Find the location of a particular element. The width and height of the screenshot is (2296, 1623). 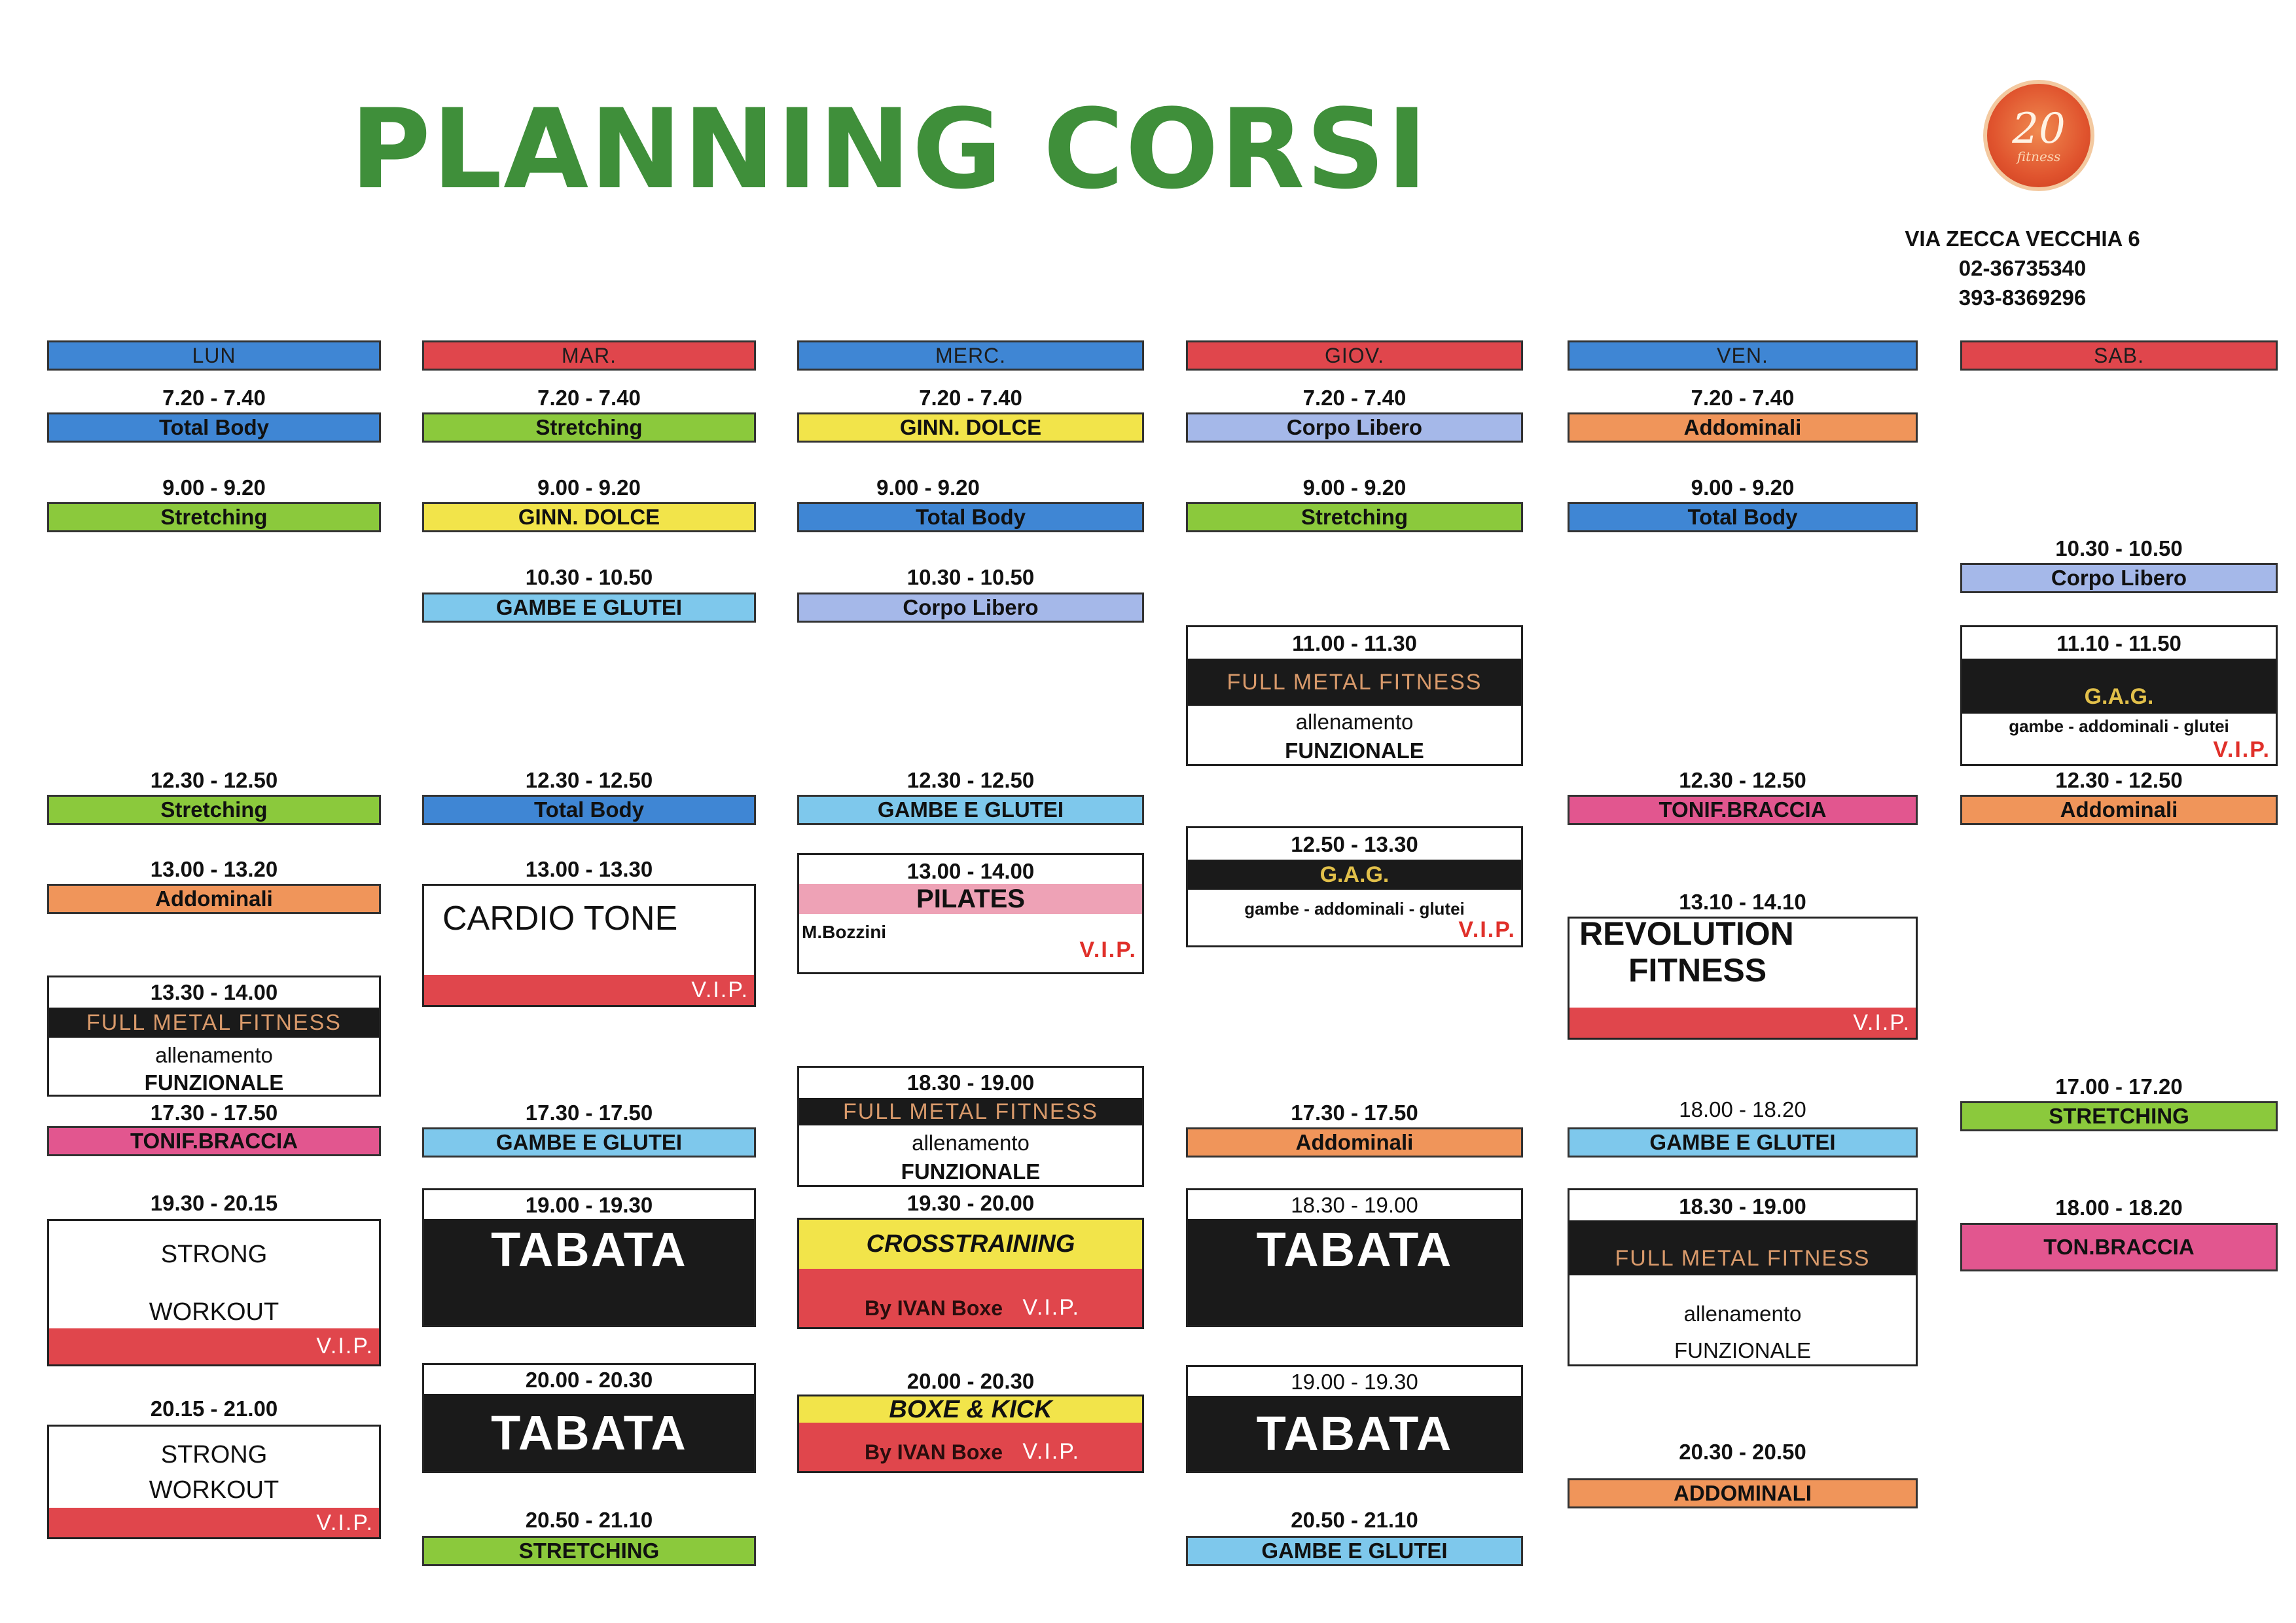

trainer-name: By IVAN Boxe is located at coordinates (934, 1452).